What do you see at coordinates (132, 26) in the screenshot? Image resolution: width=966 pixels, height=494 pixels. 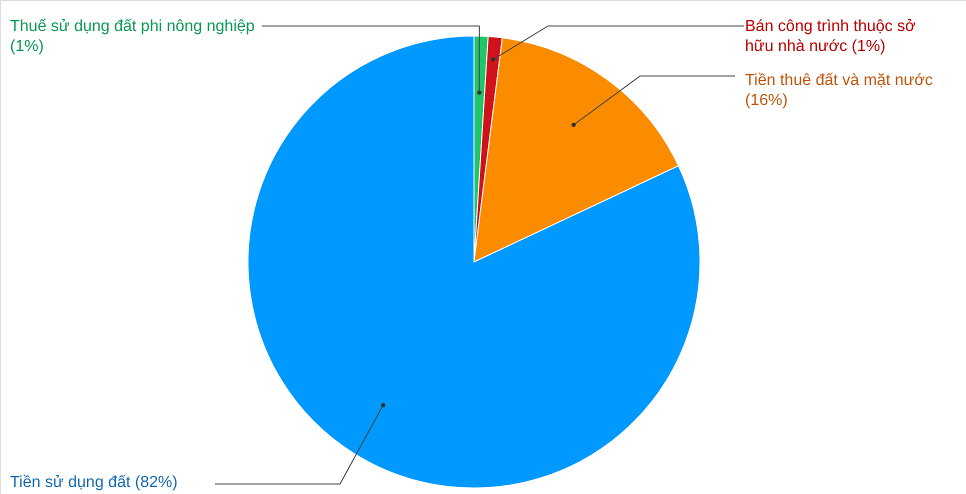 I see `slice-label: Thuế sử dụng đất phi nông nghiệp` at bounding box center [132, 26].